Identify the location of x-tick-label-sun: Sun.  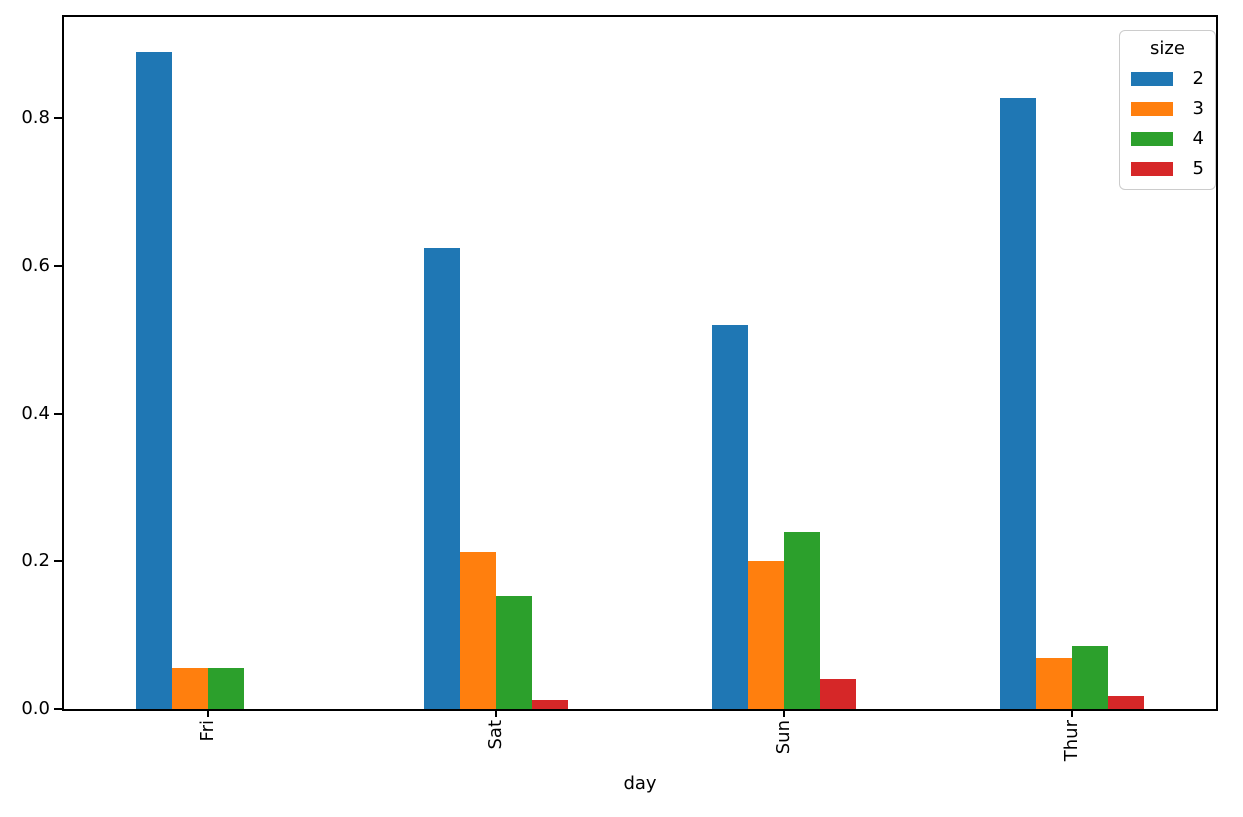
(783, 737).